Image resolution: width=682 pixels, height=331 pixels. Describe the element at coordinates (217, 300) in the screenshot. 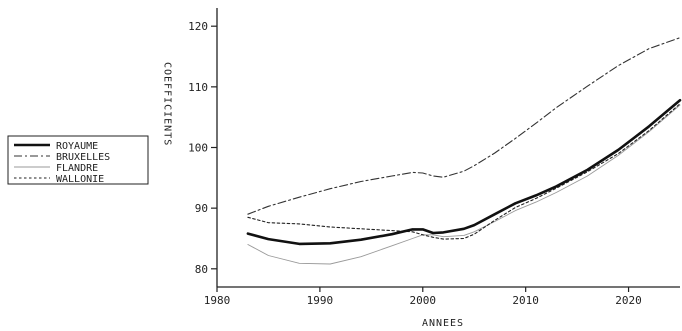

I see `x-tick-label: 1980` at that location.